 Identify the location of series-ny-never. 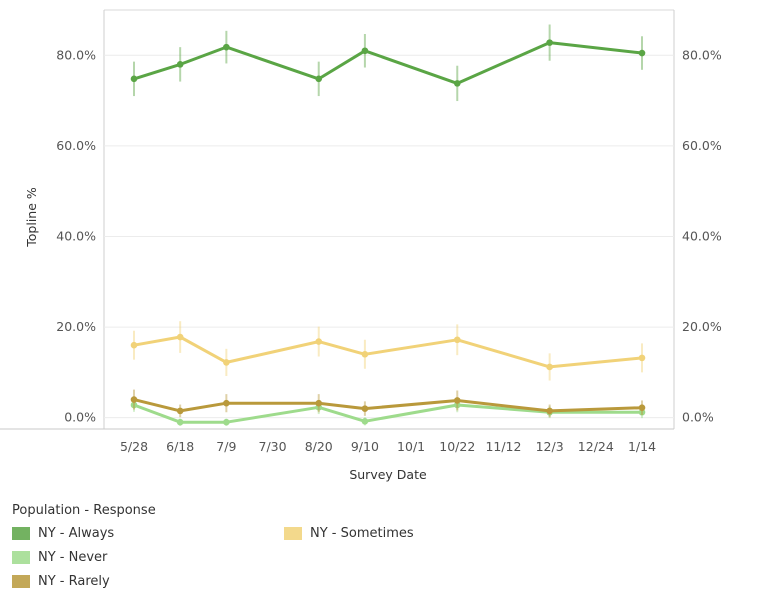
(388, 411).